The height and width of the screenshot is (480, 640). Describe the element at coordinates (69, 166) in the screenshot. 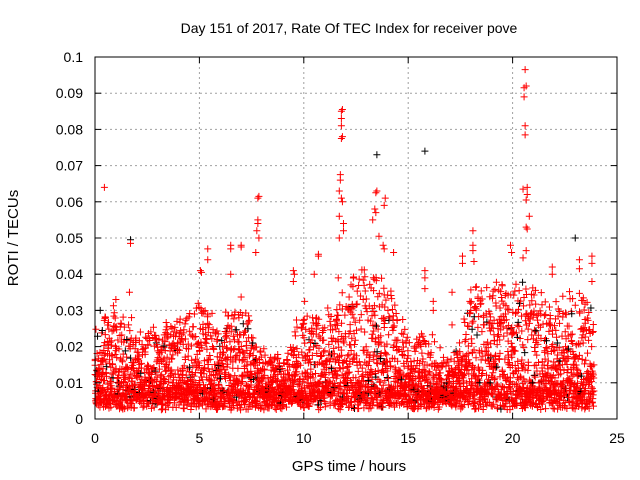

I see `y-tick-label: 0.07` at that location.